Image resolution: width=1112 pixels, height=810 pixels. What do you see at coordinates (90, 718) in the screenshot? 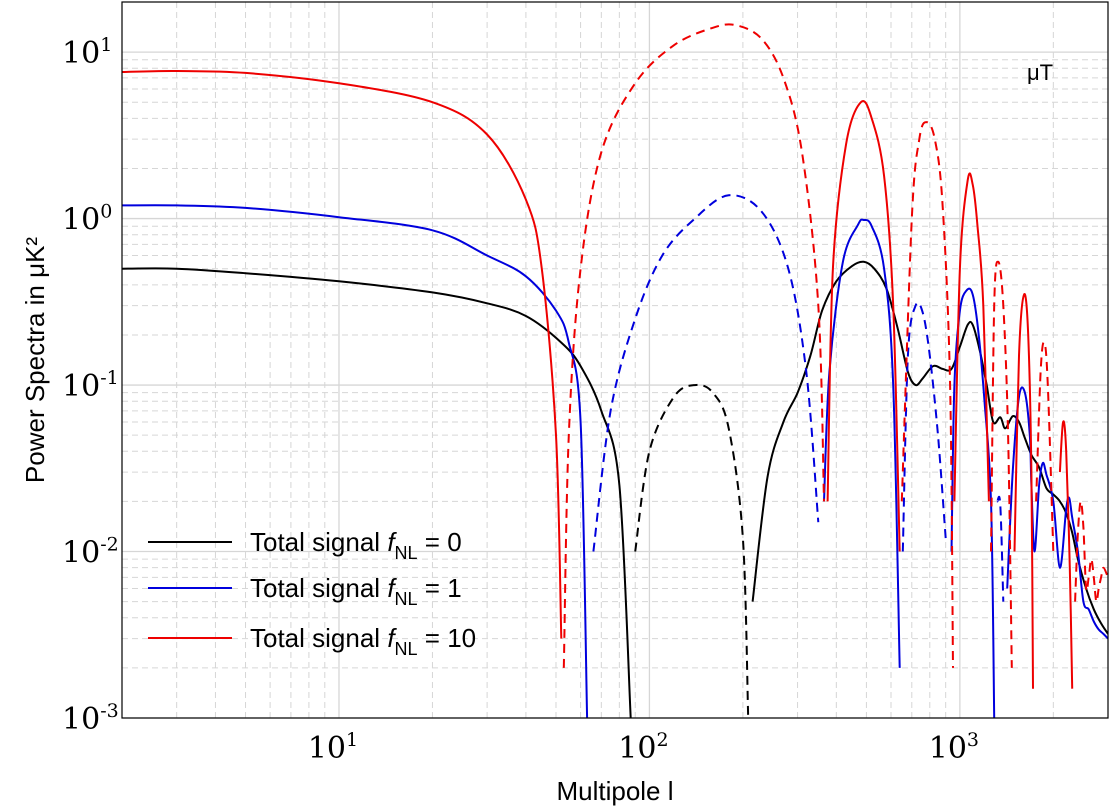
I see `y-tick-label: 10⁻³` at bounding box center [90, 718].